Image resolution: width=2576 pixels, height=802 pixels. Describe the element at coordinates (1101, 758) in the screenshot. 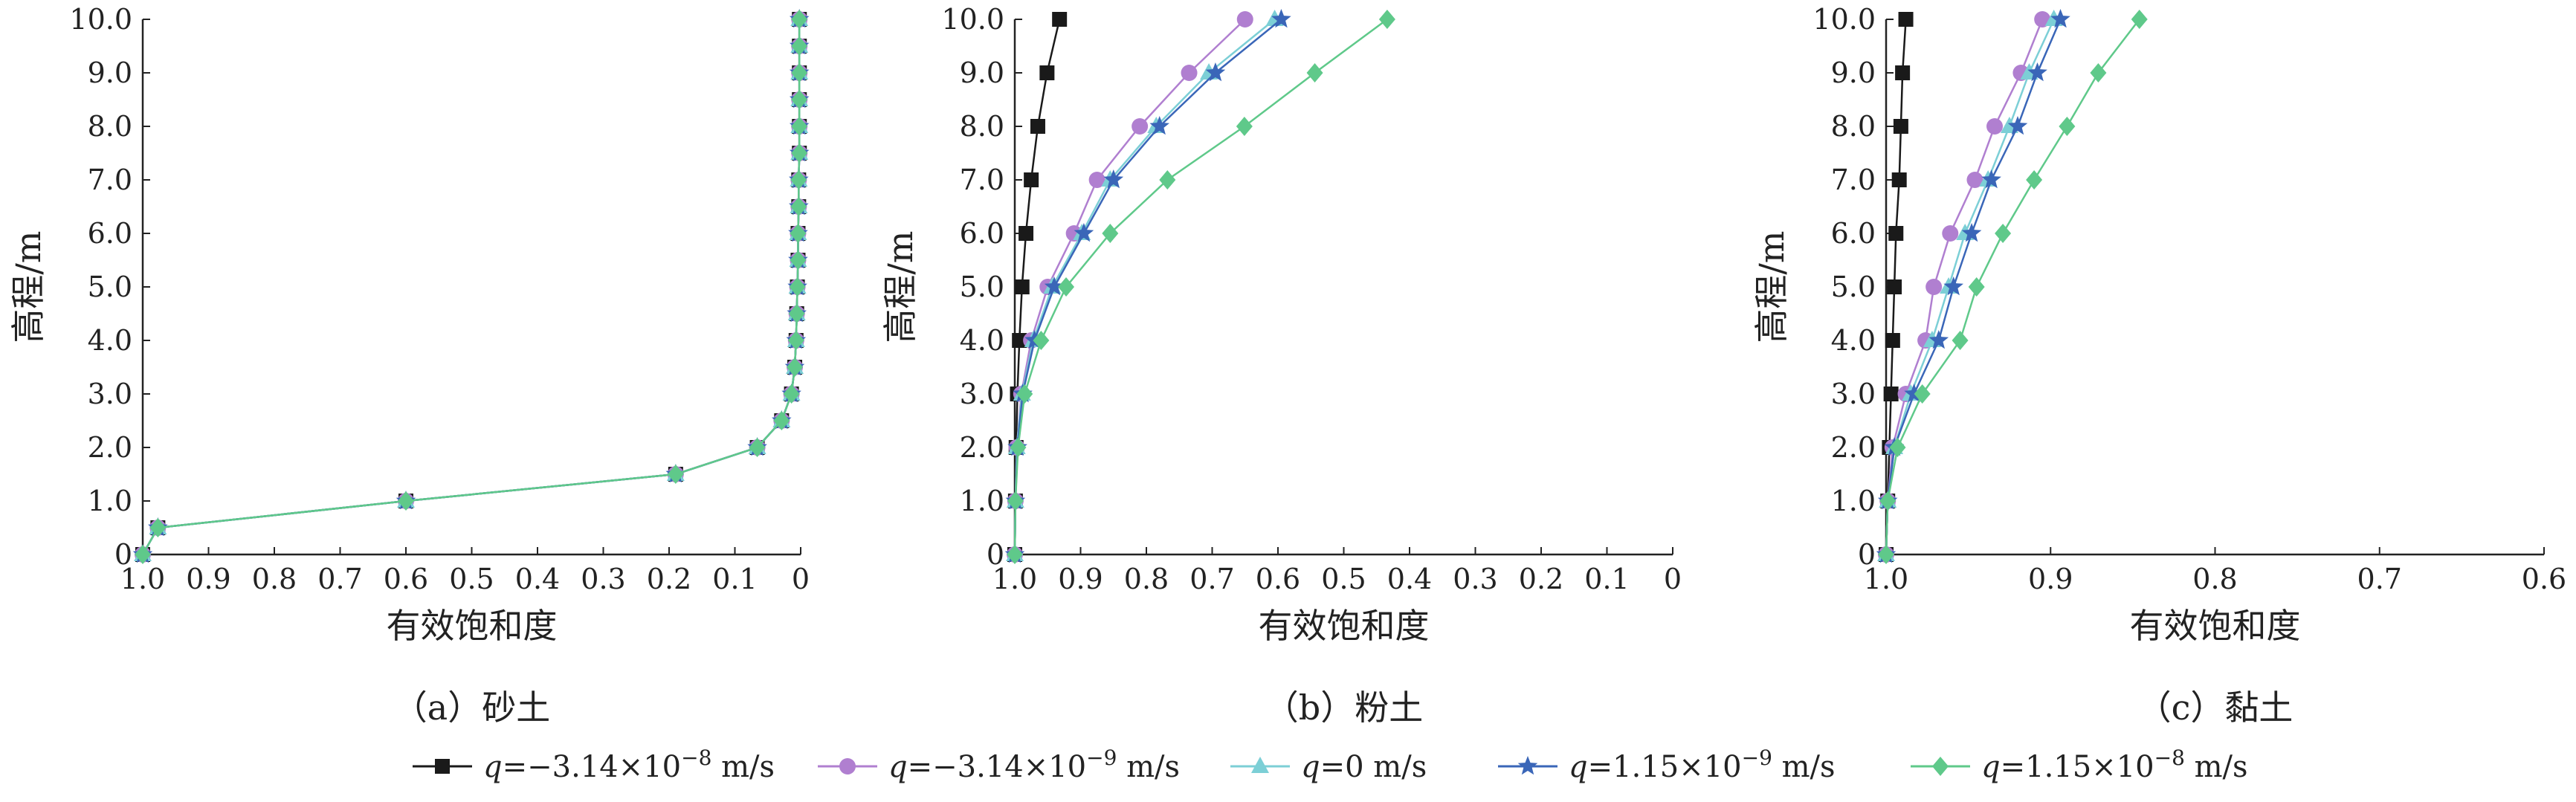

I see `legend-exponent: −9` at that location.